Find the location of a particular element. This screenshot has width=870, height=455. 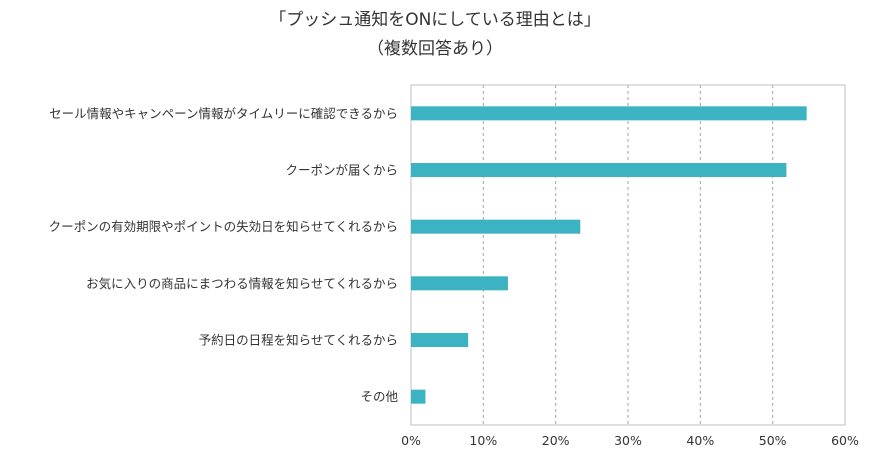

x-tick-label: 30% is located at coordinates (628, 440).